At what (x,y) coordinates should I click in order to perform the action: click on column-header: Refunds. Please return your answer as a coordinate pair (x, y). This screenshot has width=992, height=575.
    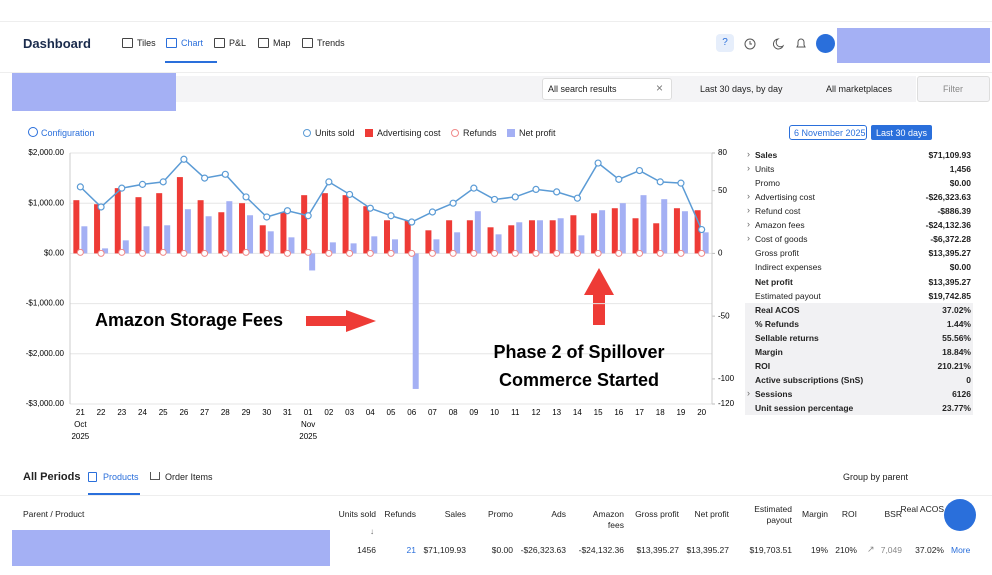
    Looking at the image, I should click on (400, 514).